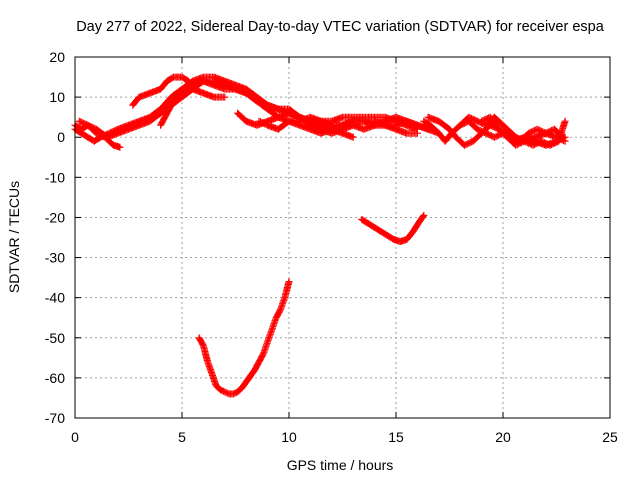 This screenshot has width=640, height=480. I want to click on x-axis-label: GPS time / hours, so click(340, 465).